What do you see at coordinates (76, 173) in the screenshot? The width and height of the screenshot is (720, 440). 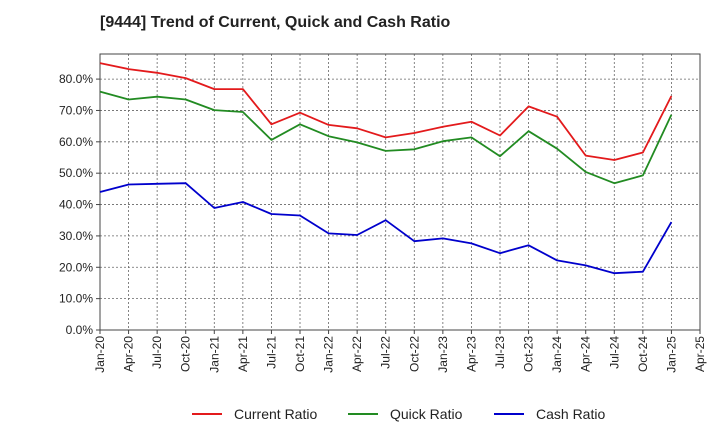 I see `y-tick-label: 50.0%` at bounding box center [76, 173].